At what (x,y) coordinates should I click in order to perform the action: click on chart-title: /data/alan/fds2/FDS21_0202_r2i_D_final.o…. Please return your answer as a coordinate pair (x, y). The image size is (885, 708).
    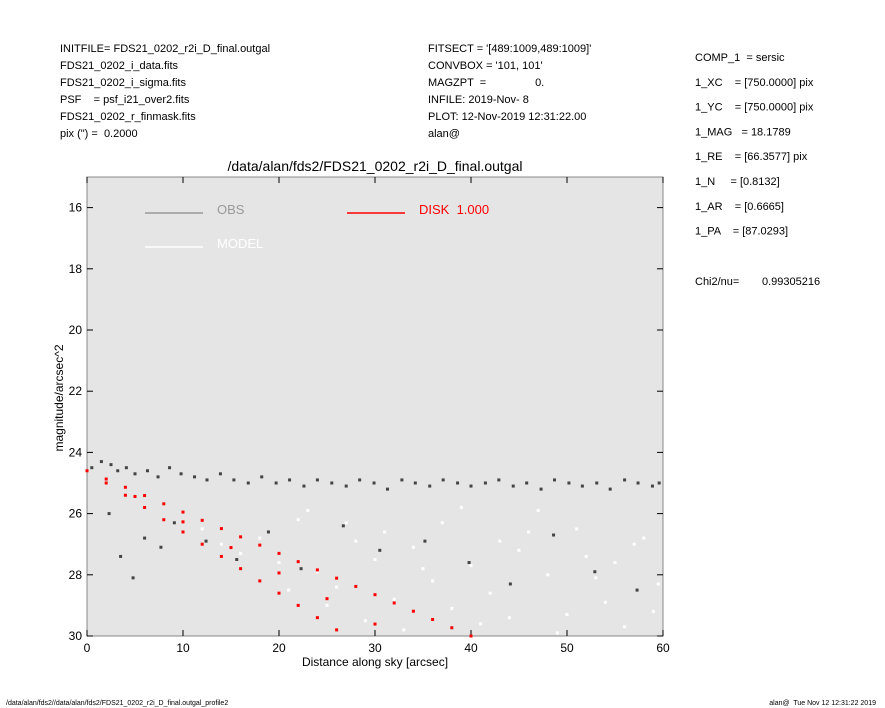
    Looking at the image, I should click on (375, 166).